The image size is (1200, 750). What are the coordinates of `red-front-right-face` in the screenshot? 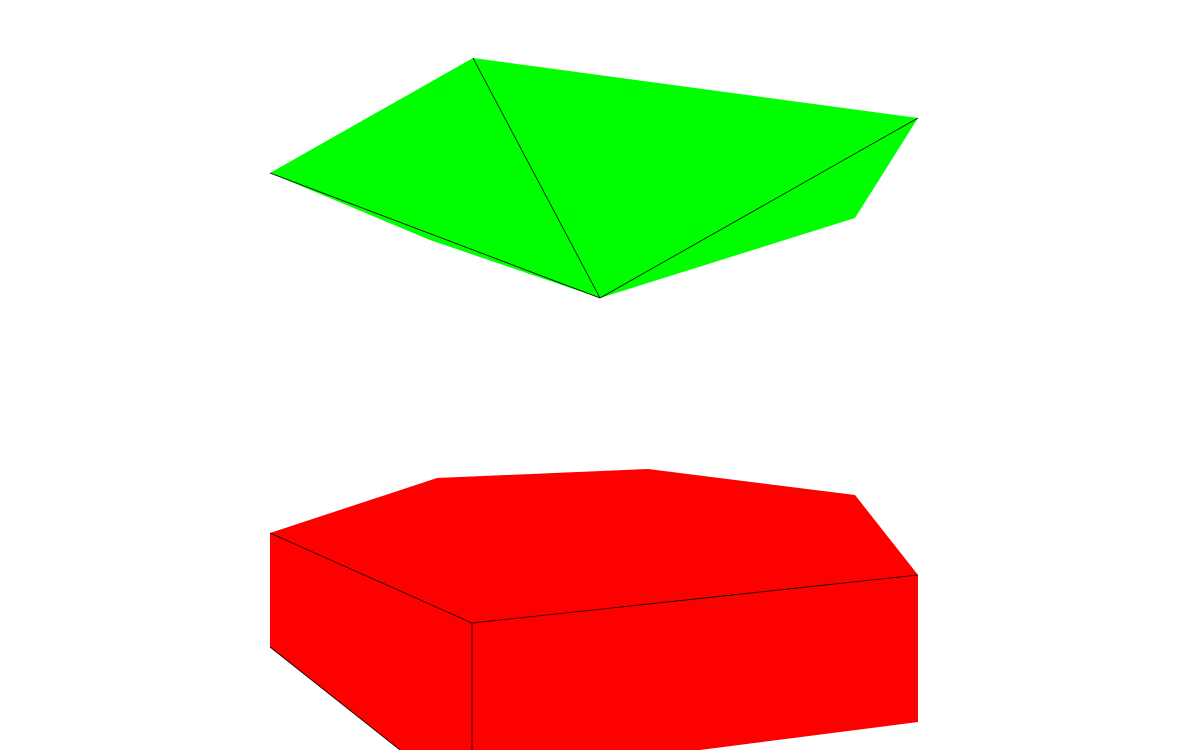 It's located at (695, 662).